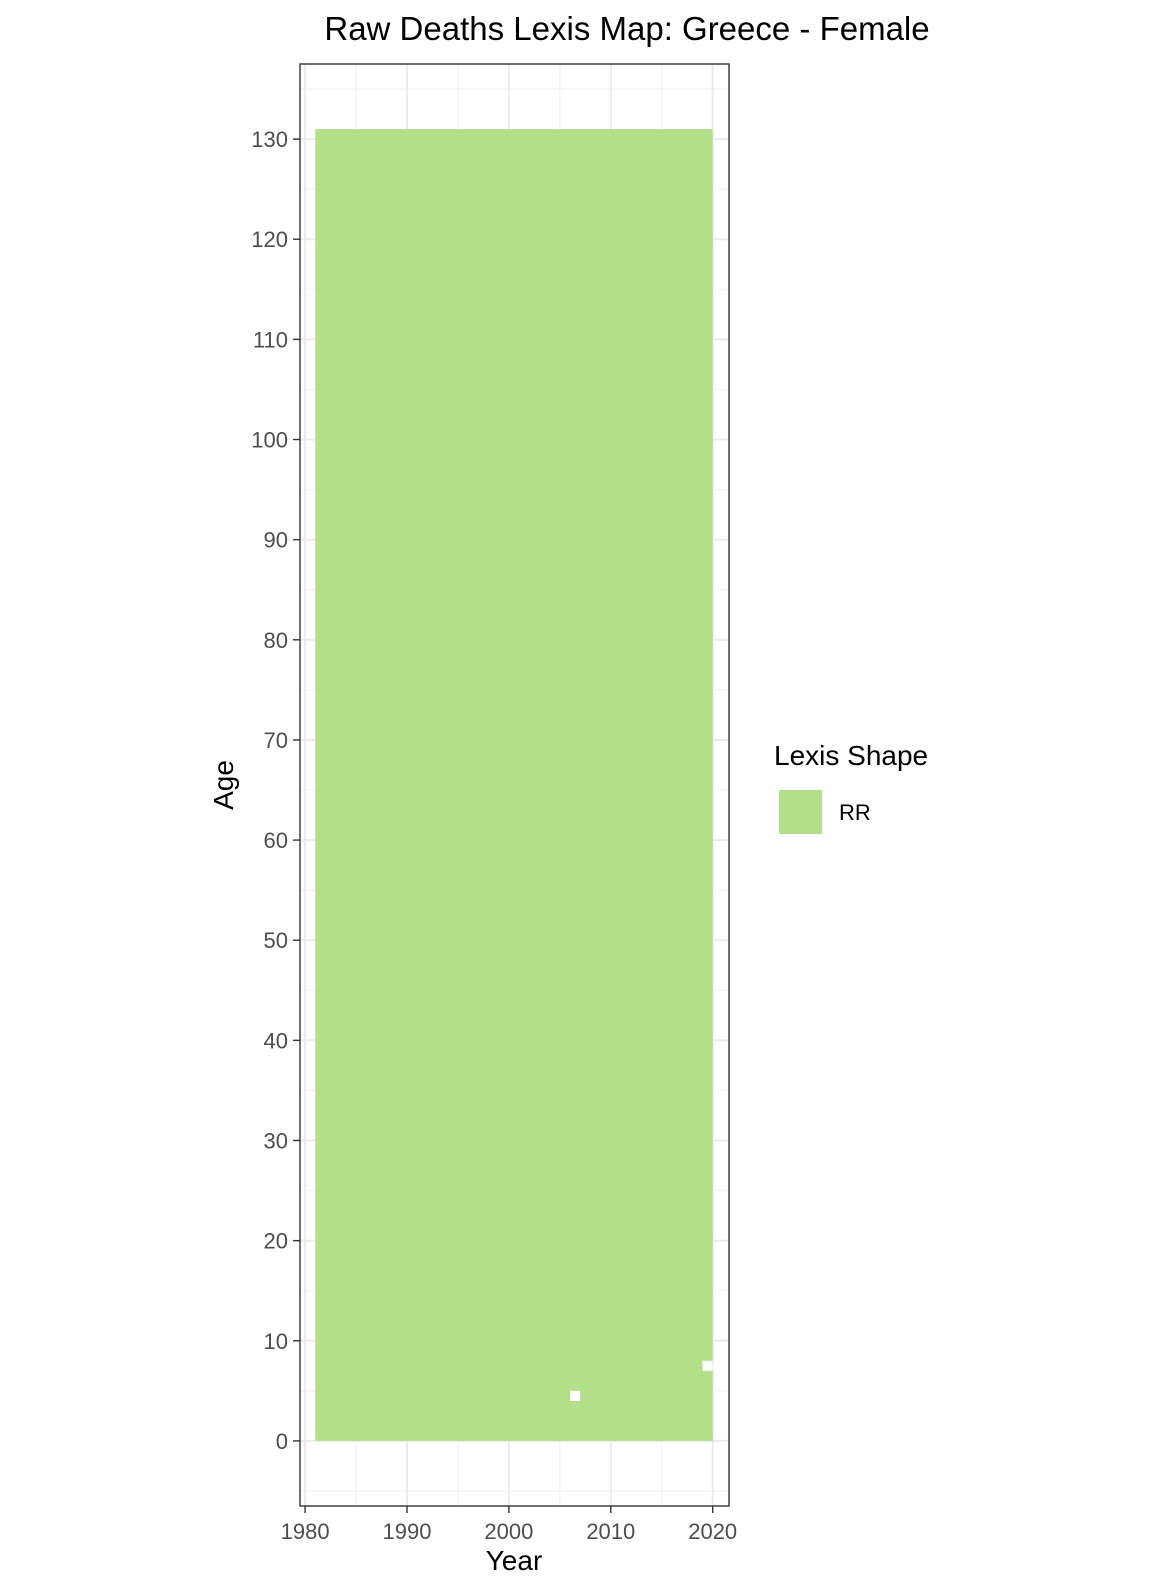 Image resolution: width=1152 pixels, height=1589 pixels. I want to click on y-tick-label: 40, so click(276, 1040).